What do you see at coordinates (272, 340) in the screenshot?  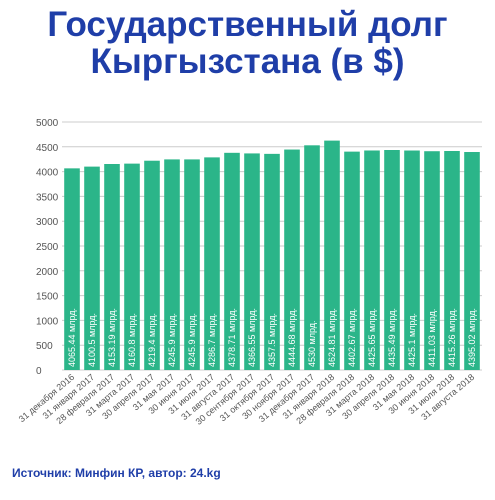 I see `bar-data-label: 4357.5 млрд.` at bounding box center [272, 340].